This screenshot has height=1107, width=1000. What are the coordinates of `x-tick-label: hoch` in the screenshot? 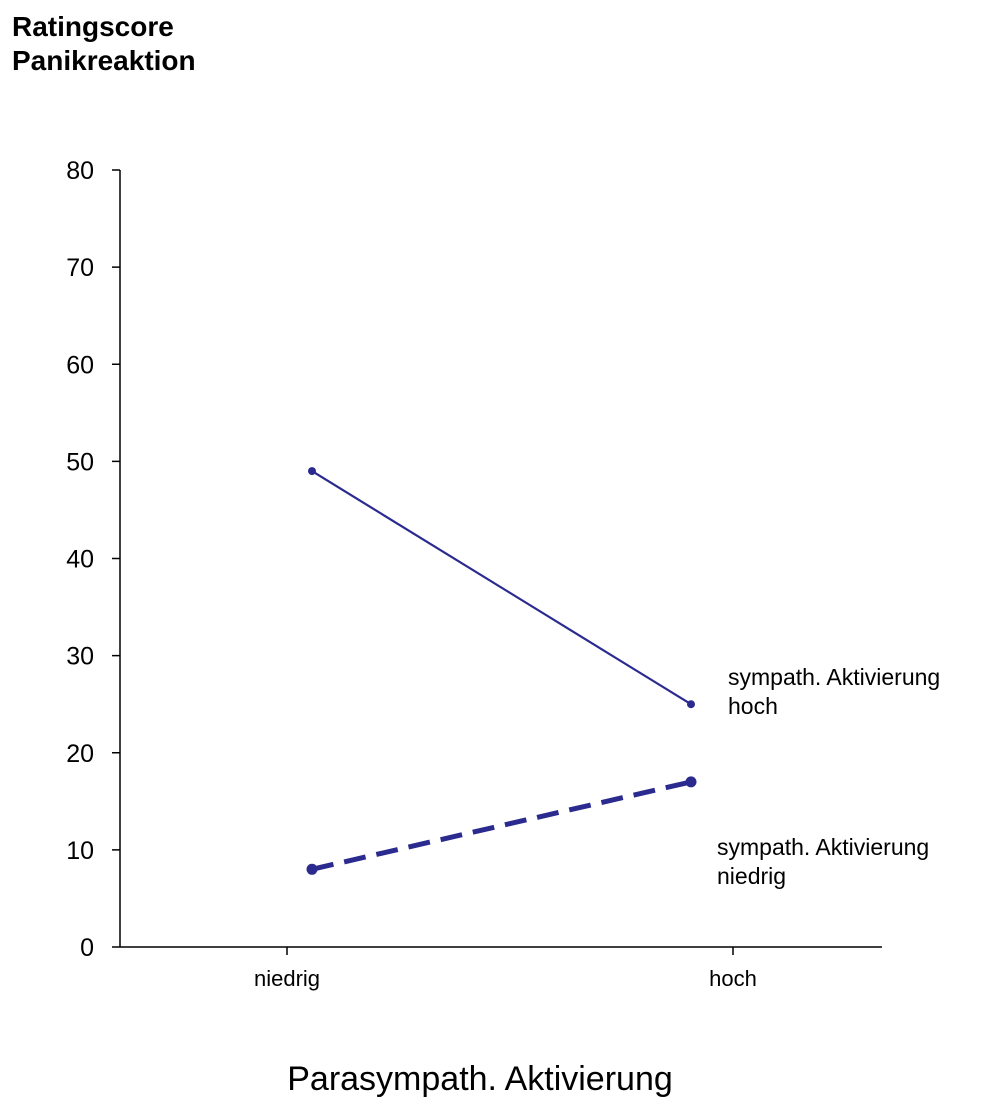 It's located at (733, 978).